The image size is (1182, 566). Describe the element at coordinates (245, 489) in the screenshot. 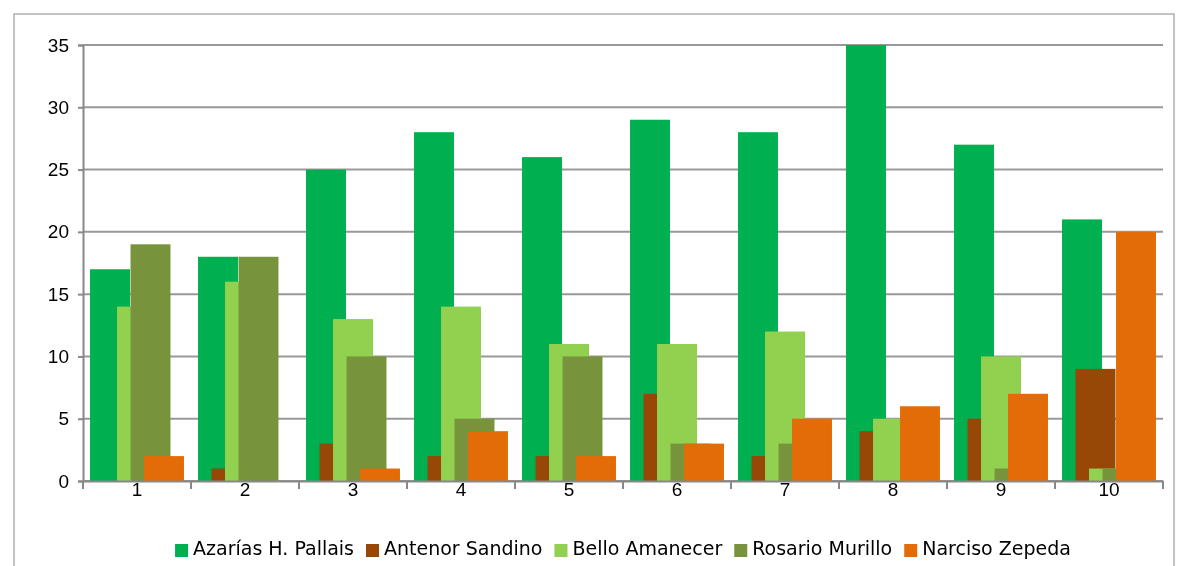

I see `x-tick-label: 2` at that location.